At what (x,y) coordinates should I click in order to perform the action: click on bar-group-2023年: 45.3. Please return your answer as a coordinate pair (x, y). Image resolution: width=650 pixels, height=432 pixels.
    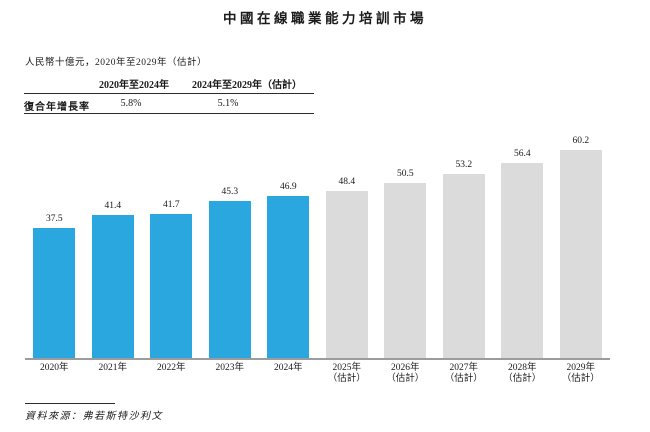
    Looking at the image, I should click on (230, 244).